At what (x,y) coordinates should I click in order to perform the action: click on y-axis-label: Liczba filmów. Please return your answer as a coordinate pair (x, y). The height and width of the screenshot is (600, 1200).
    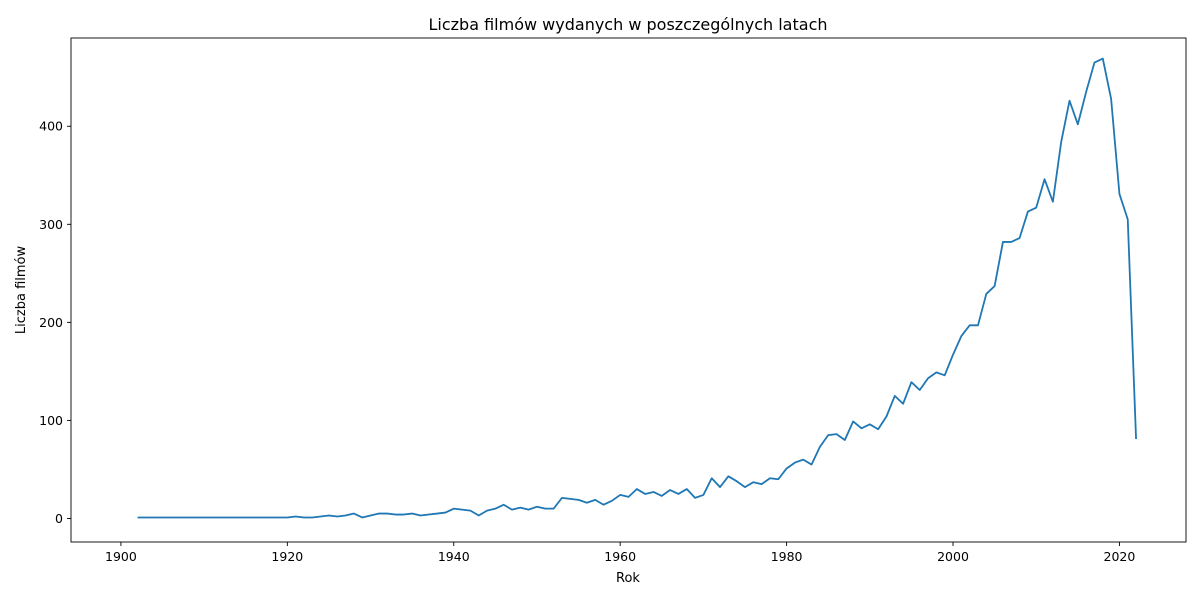
    Looking at the image, I should click on (21, 290).